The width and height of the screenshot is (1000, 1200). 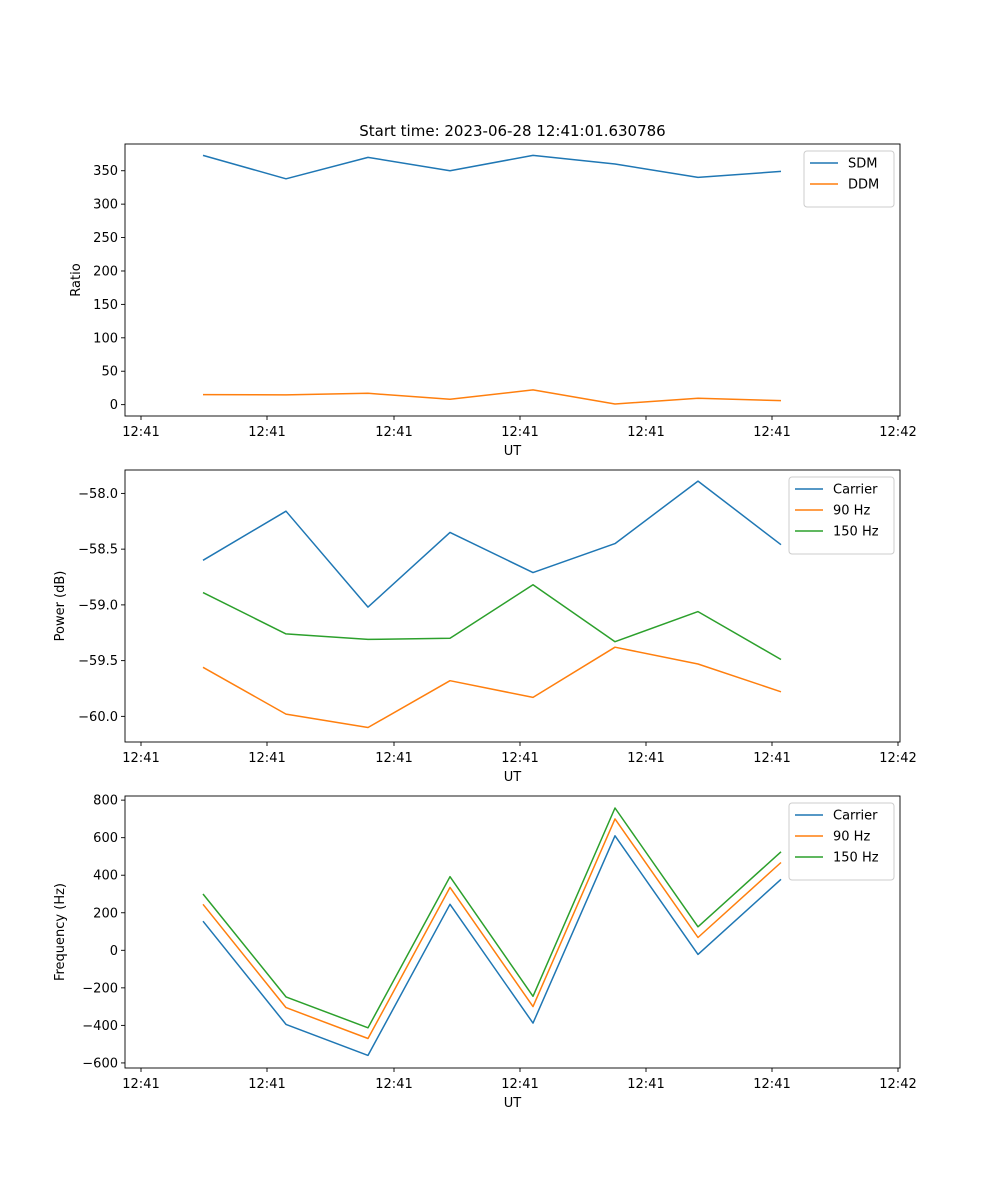 What do you see at coordinates (105, 876) in the screenshot?
I see `y-tick-label: 400` at bounding box center [105, 876].